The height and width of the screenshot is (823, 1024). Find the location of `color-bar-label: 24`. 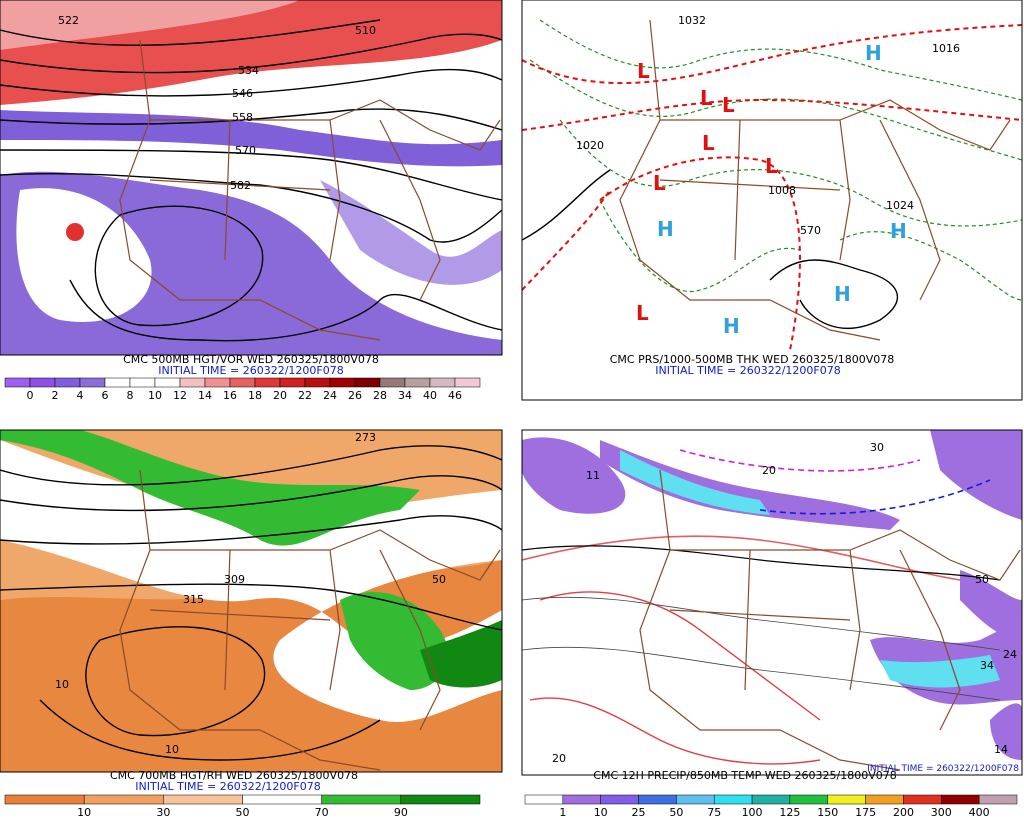

color-bar-label: 24 is located at coordinates (330, 395).